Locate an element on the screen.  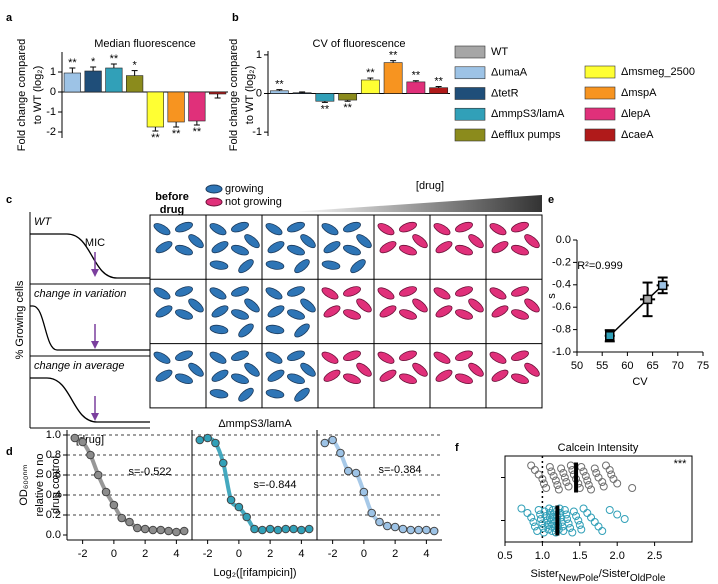
chart-title: ΔmmpS3/lamA is located at coordinates (255, 424).